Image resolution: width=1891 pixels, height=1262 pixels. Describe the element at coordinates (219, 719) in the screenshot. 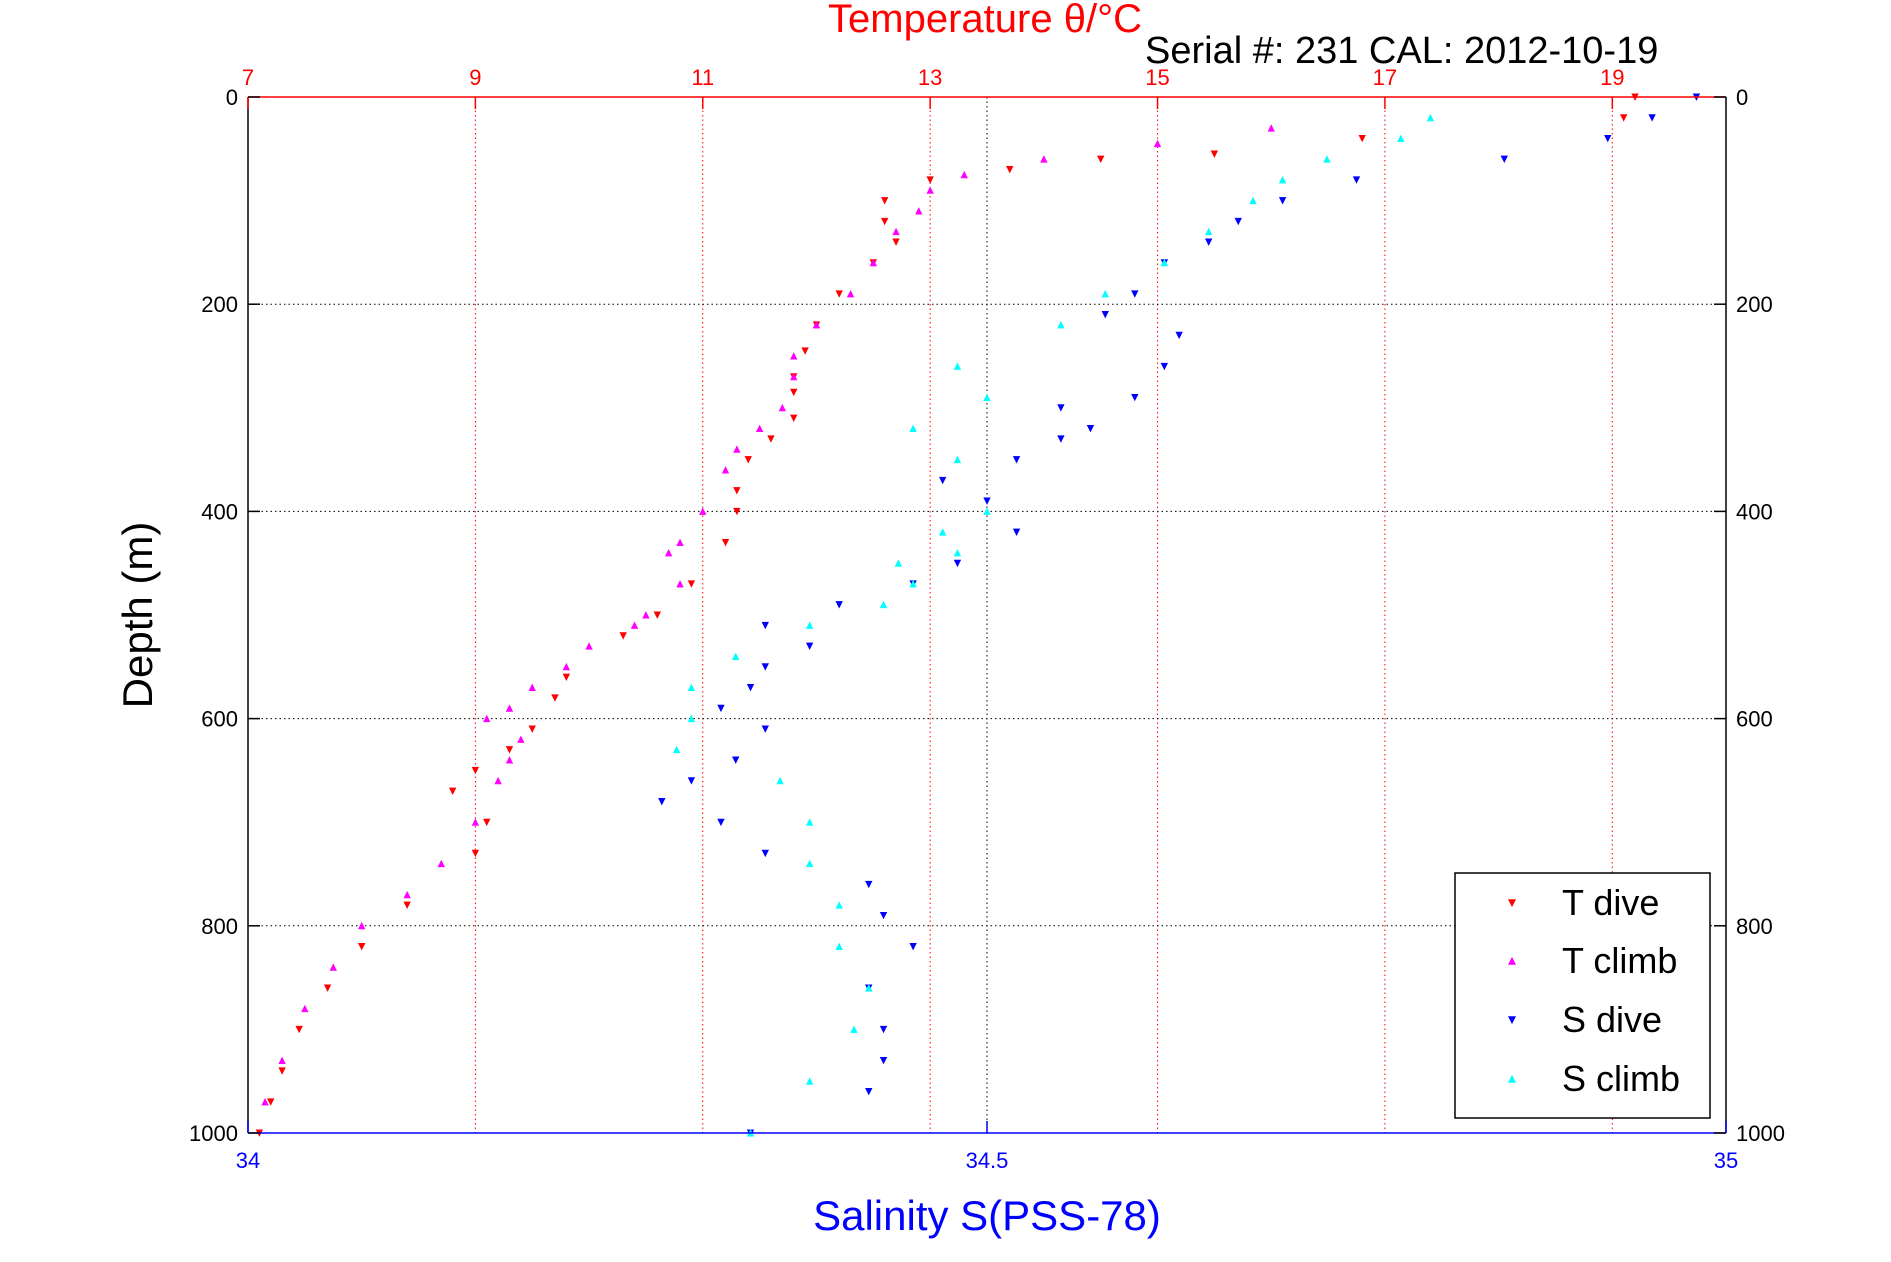

I see `tick-label-left-3: 600` at that location.